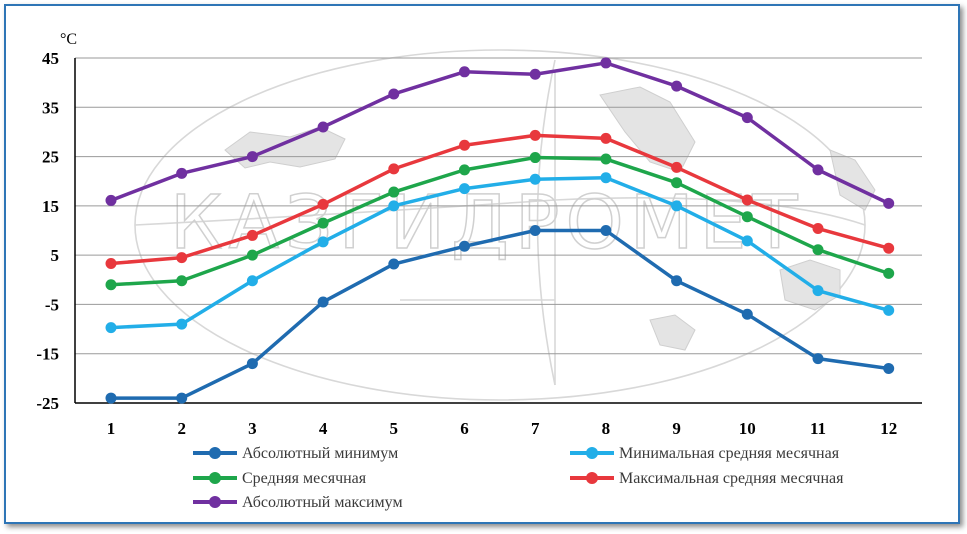 Image resolution: width=967 pixels, height=534 pixels. I want to click on legend-label: Средняя месячная, so click(304, 478).